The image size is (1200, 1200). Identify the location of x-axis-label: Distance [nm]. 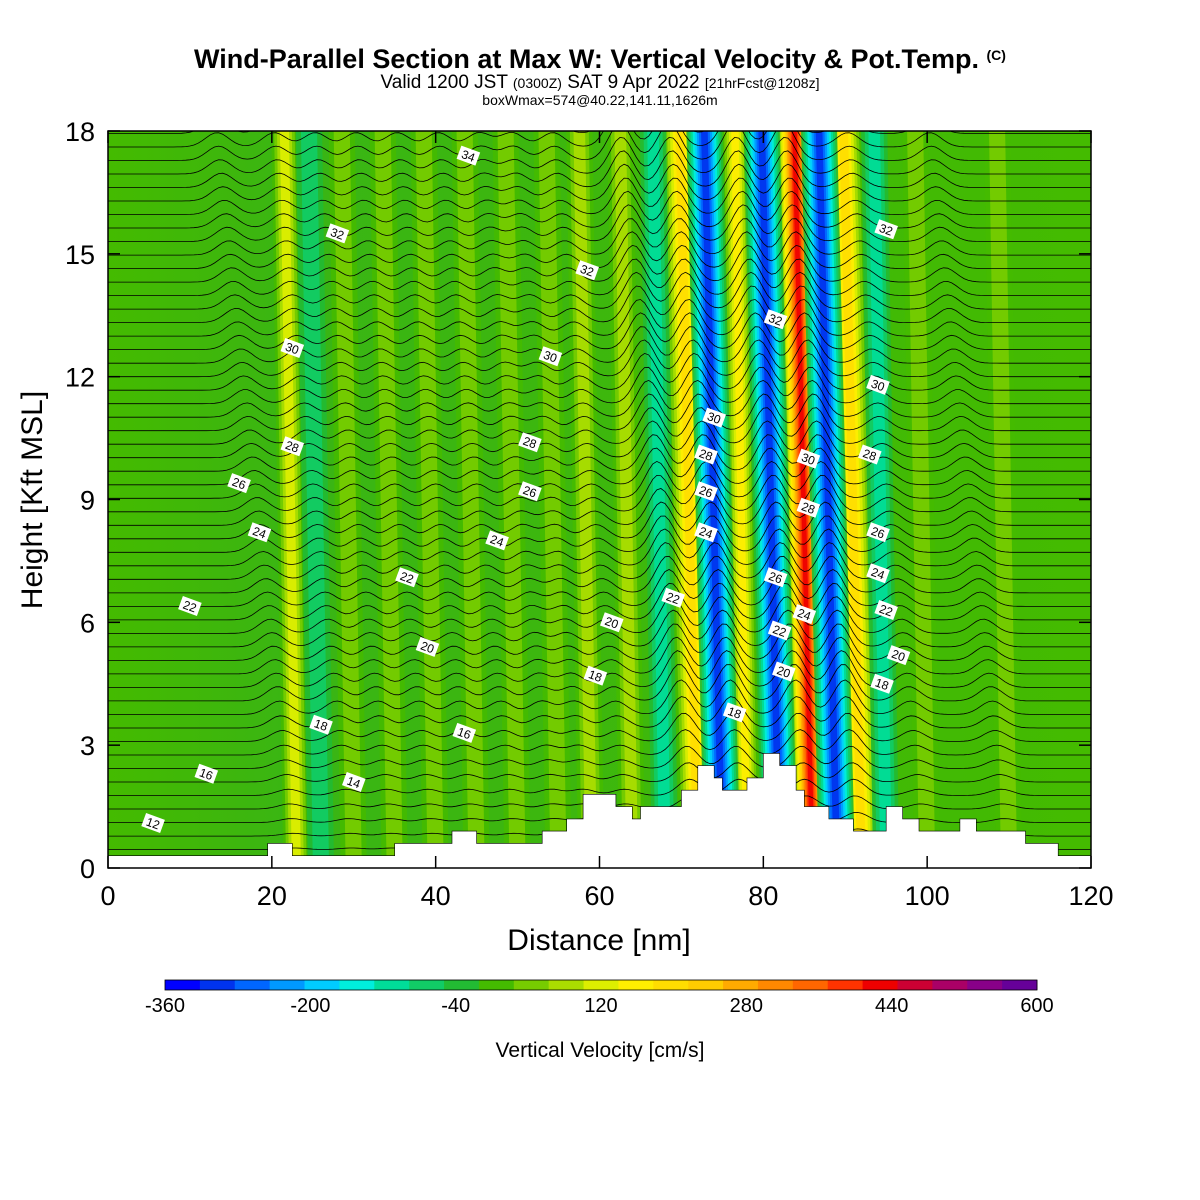
(598, 940).